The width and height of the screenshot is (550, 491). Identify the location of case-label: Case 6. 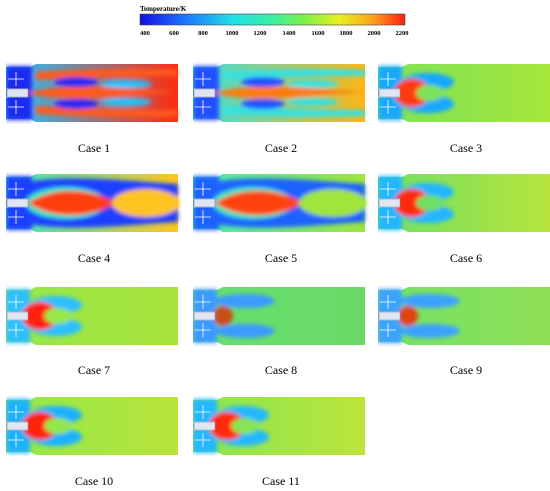
(466, 258).